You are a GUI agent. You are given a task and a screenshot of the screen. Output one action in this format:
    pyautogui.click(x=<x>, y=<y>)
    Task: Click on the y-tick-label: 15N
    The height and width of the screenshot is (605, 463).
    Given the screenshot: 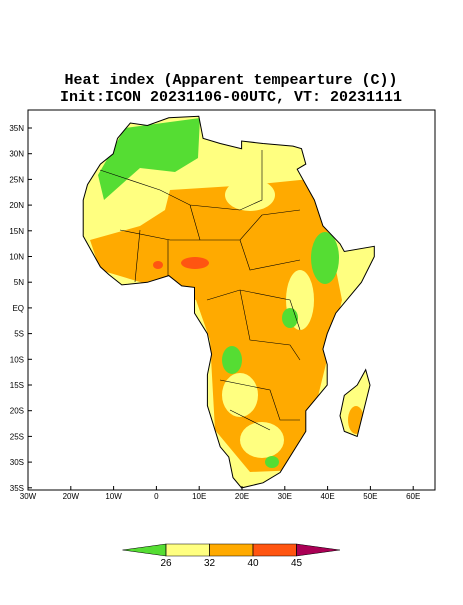 What is the action you would take?
    pyautogui.click(x=16, y=231)
    